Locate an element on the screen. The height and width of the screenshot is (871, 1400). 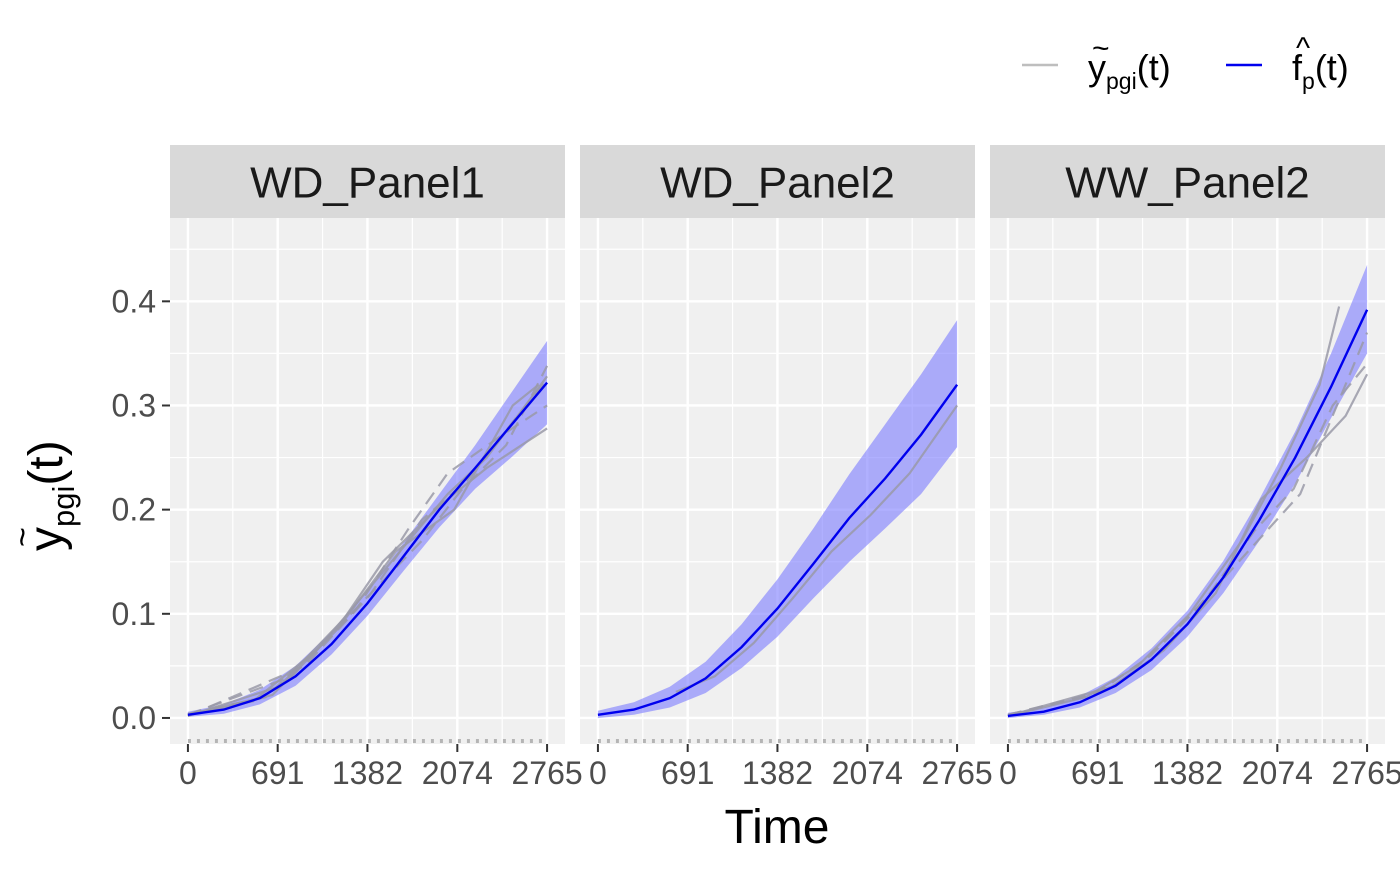
y-tick-label: 0.4 is located at coordinates (134, 301).